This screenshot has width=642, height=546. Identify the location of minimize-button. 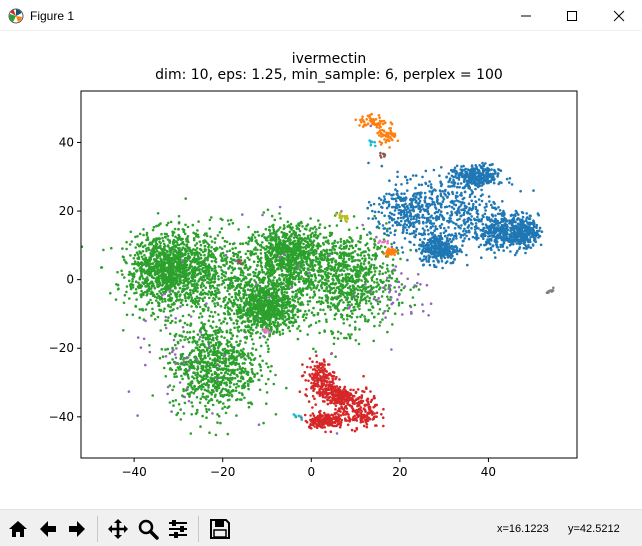
(526, 15).